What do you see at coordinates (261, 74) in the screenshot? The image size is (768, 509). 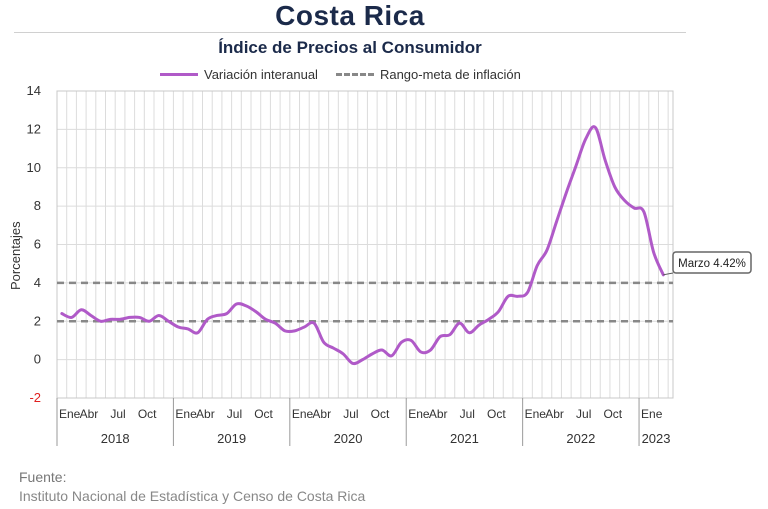 I see `legend-series-label: Variación interanual` at bounding box center [261, 74].